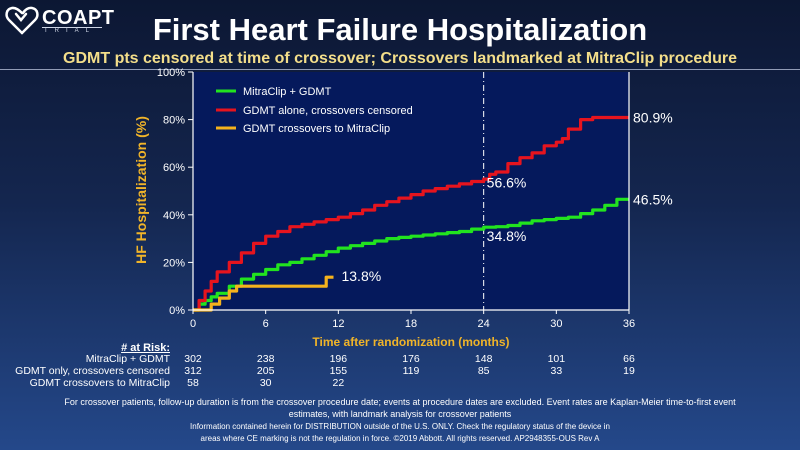 The image size is (800, 450). I want to click on annotation-34-8pct: 34.8%, so click(507, 236).